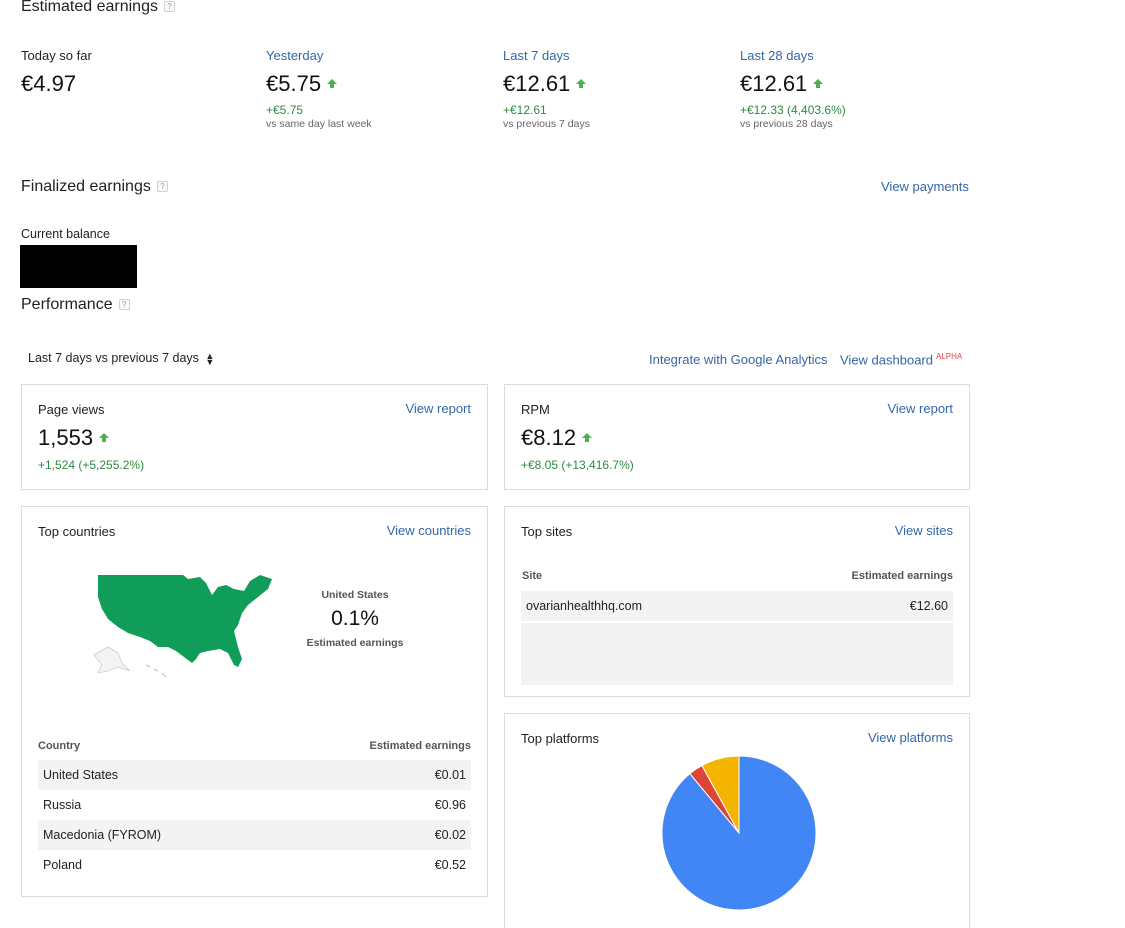 The image size is (1125, 928). I want to click on integrate-analytics-link: Integrate with Google Analytics, so click(738, 359).